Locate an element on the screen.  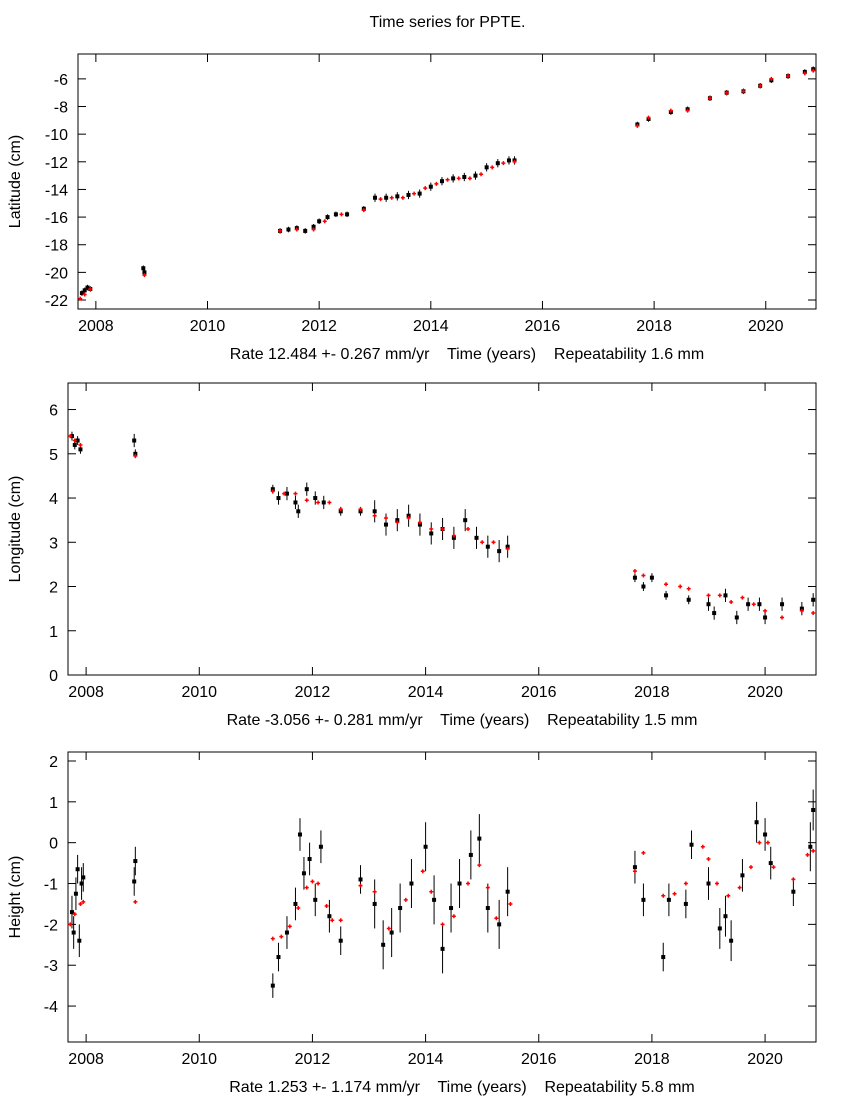
y-tick-label: 3 is located at coordinates (53, 543).